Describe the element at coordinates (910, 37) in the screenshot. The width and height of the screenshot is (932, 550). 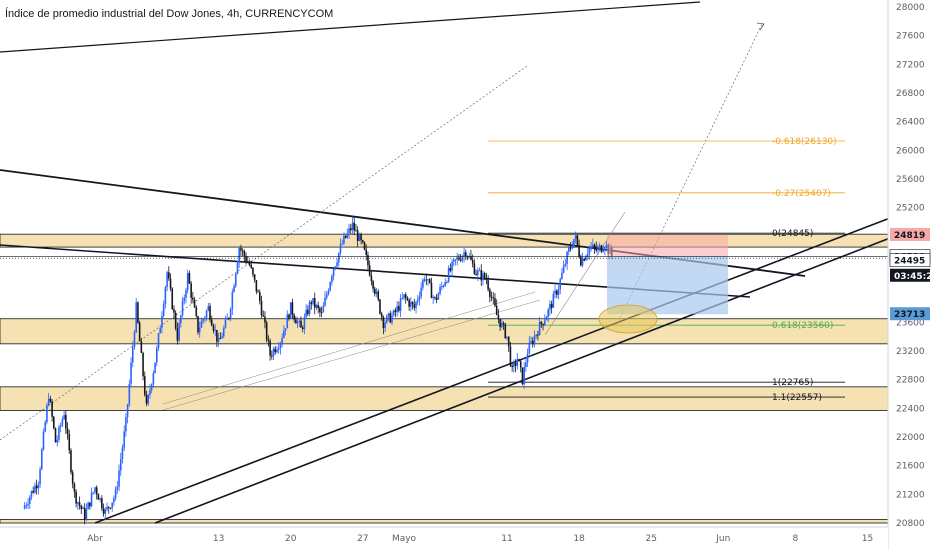
I see `y-tick-1: 27600` at that location.